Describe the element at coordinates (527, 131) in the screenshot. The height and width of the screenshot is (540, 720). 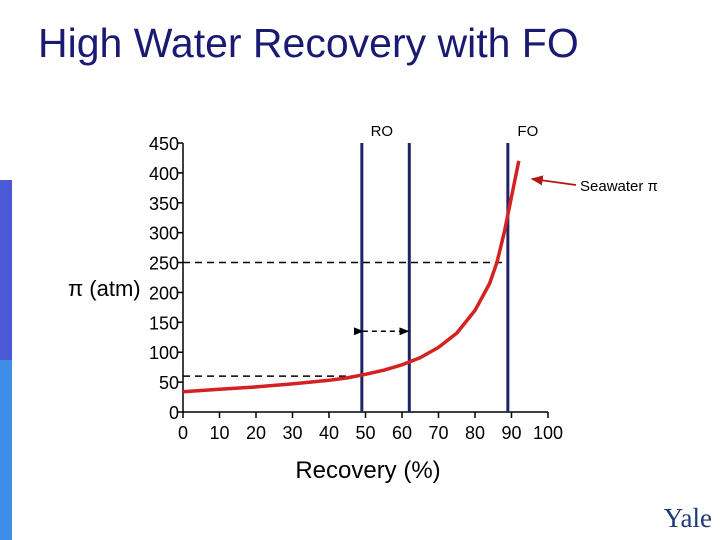
I see `vertical-marker-label: FO` at that location.